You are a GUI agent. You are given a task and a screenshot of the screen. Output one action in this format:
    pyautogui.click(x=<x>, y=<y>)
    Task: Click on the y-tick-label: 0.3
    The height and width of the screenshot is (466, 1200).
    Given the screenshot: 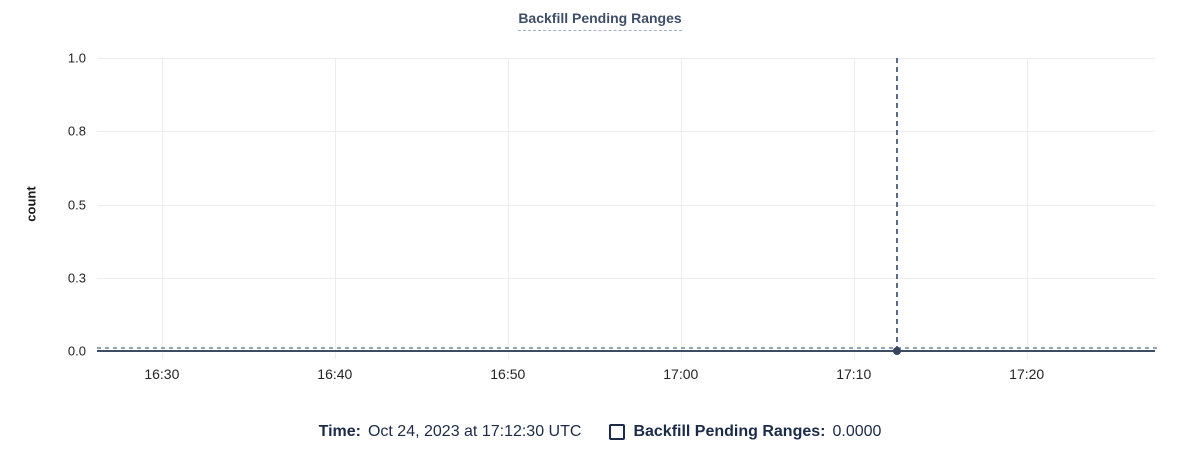 What is the action you would take?
    pyautogui.click(x=76, y=278)
    